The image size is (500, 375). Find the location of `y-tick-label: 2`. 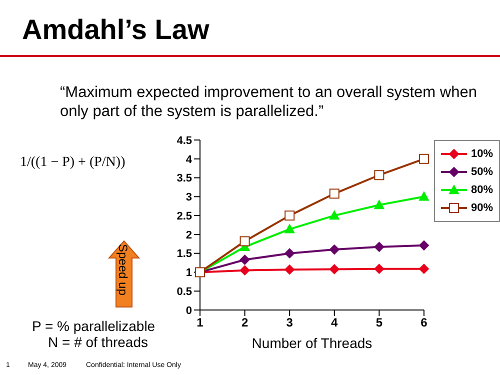

y-tick-label: 2 is located at coordinates (189, 235).